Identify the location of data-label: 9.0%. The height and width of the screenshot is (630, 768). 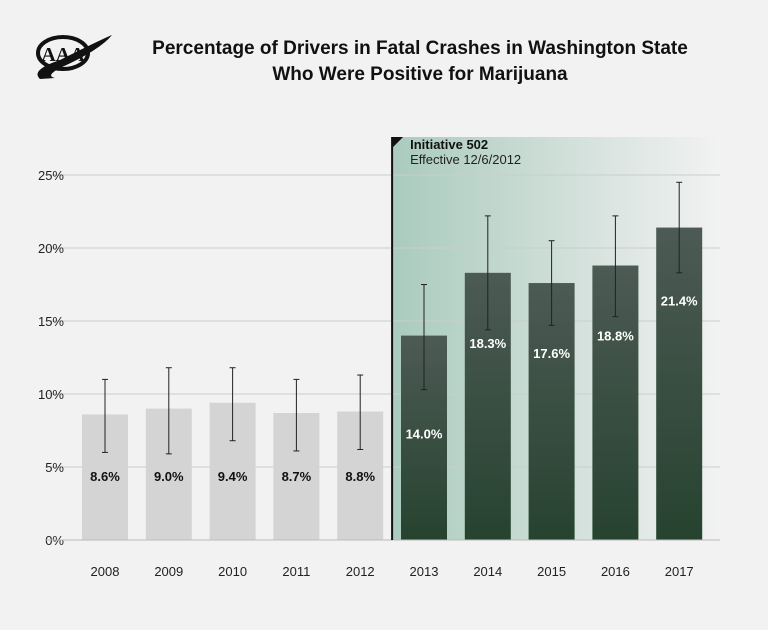
(169, 476).